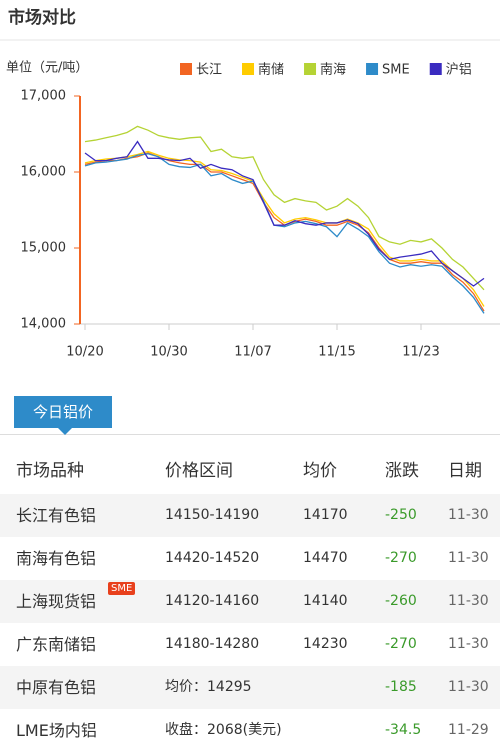  Describe the element at coordinates (396, 70) in the screenshot. I see `legend-label: SME` at that location.